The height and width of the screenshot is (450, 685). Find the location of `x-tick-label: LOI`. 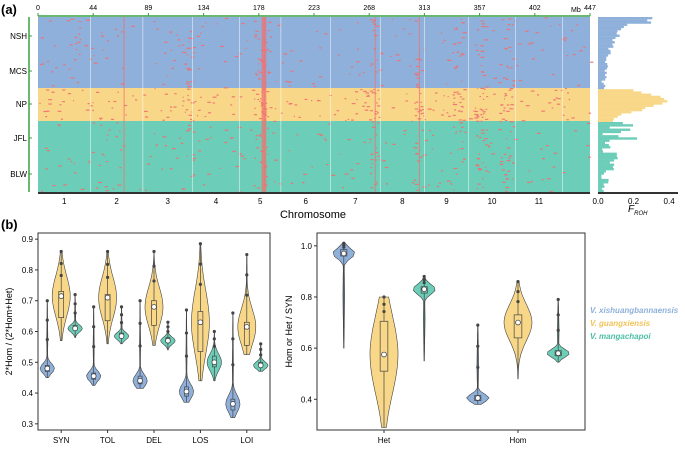

x-tick-label: LOI is located at coordinates (246, 440).